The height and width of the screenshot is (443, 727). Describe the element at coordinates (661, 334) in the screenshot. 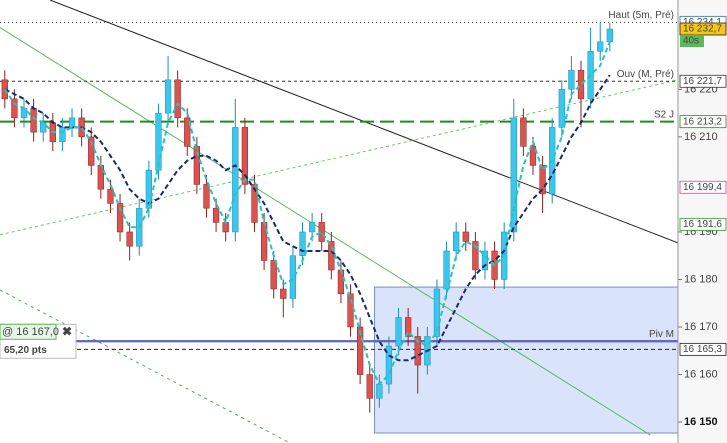

I see `level-label: Piv M` at that location.